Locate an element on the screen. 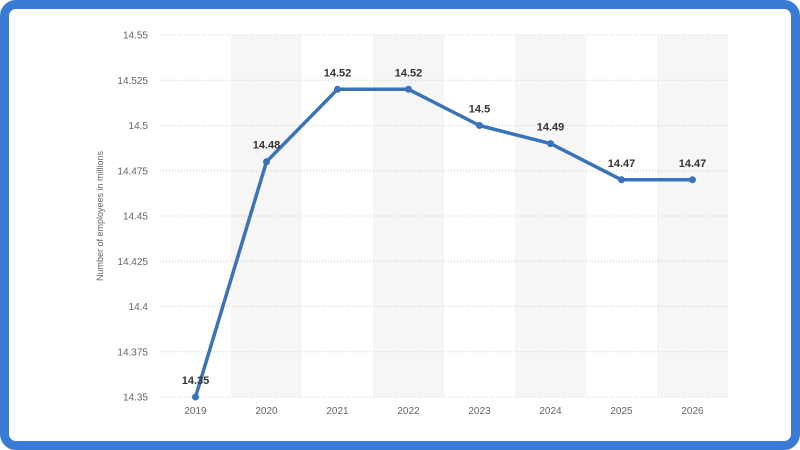  y-tick-label: 14.375 is located at coordinates (132, 352).